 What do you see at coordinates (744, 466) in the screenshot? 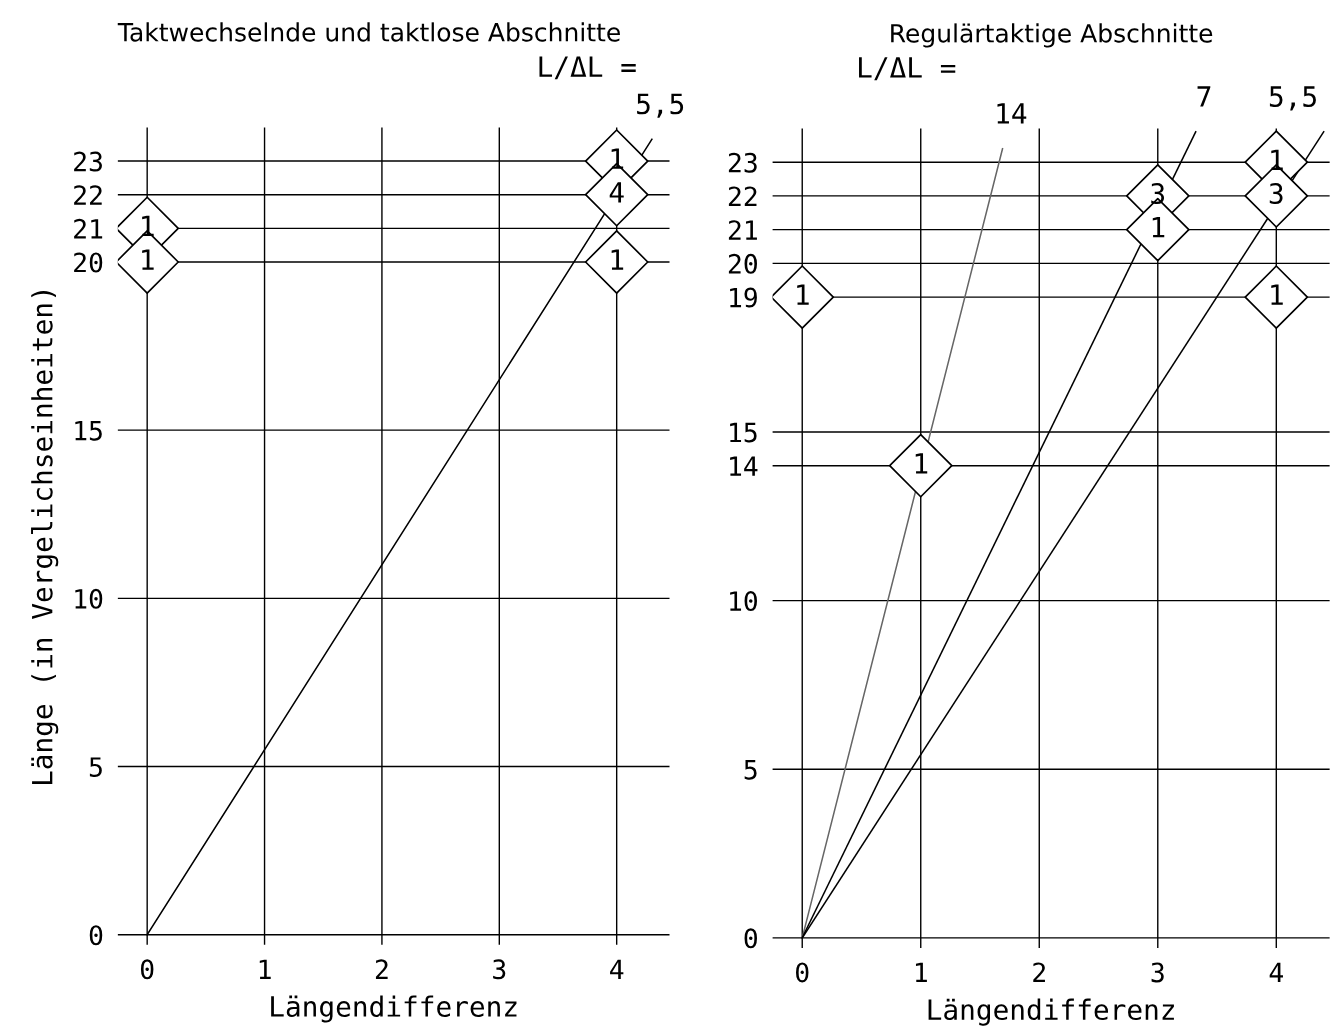
I see `y-tick-label: 14` at bounding box center [744, 466].